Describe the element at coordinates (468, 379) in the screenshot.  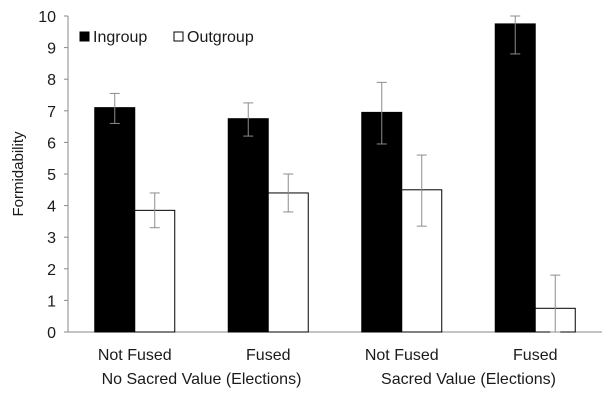
I see `group-label: Sacred Value (Elections)` at that location.